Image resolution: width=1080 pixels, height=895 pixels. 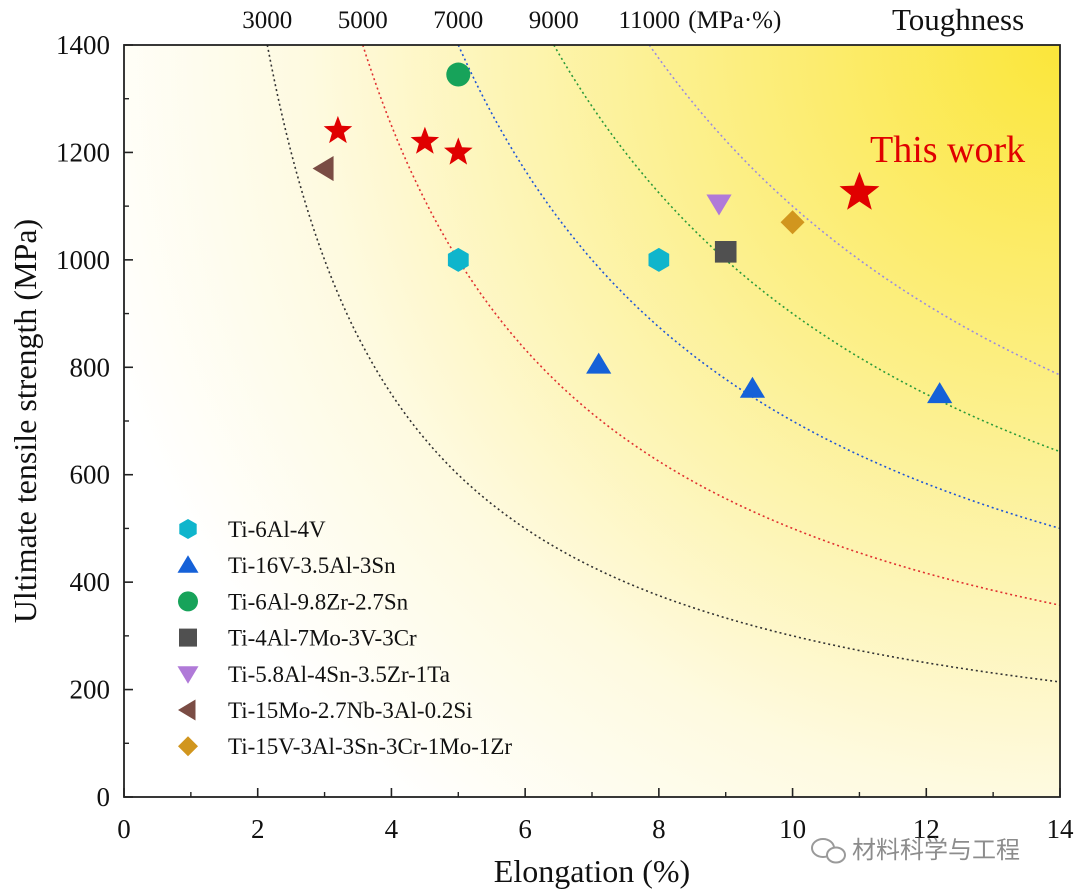 What do you see at coordinates (90, 475) in the screenshot?
I see `y-tick-label: 600` at bounding box center [90, 475].